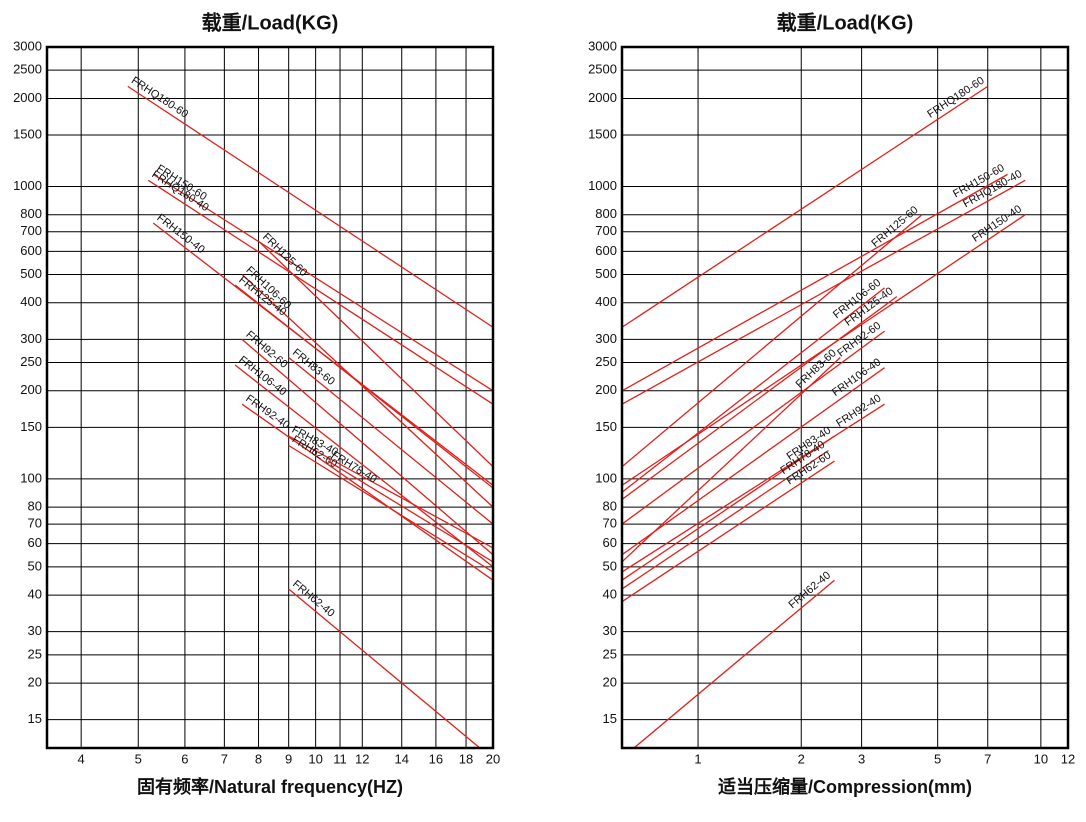  I want to click on x-tick-label: 20, so click(493, 758).